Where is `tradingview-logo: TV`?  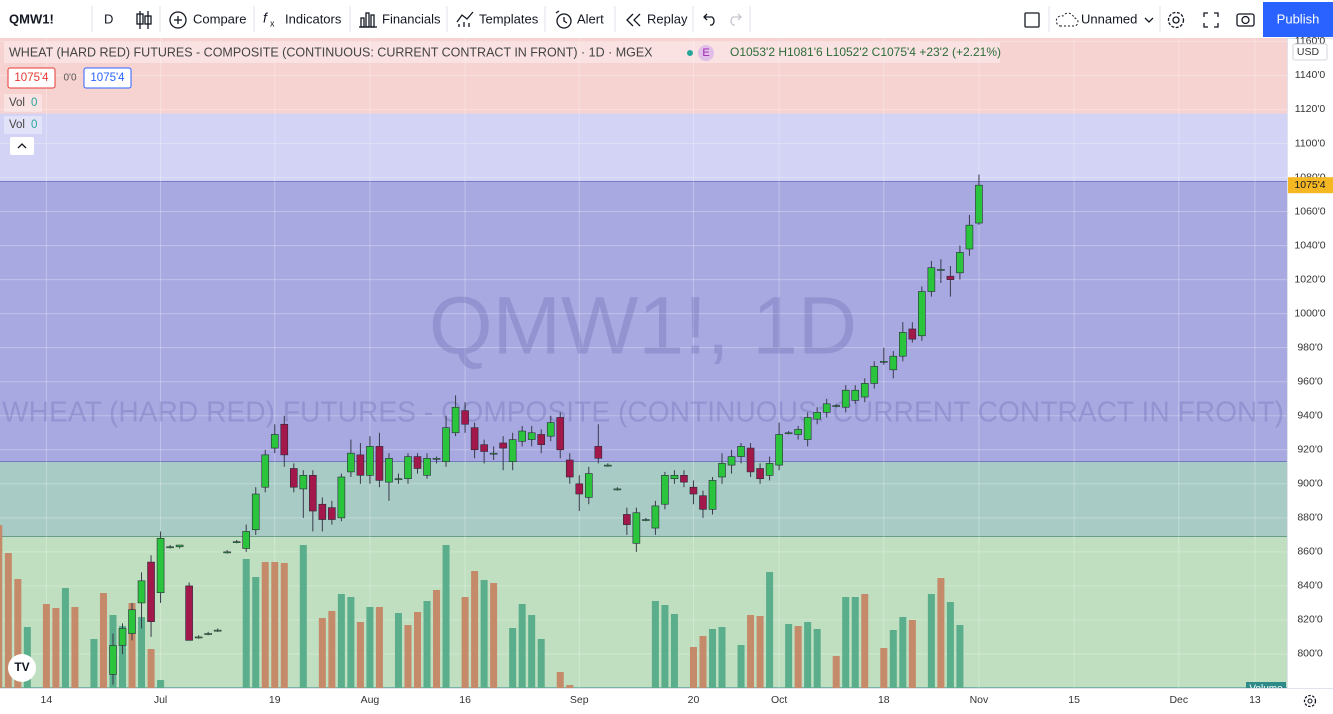 tradingview-logo: TV is located at coordinates (22, 668).